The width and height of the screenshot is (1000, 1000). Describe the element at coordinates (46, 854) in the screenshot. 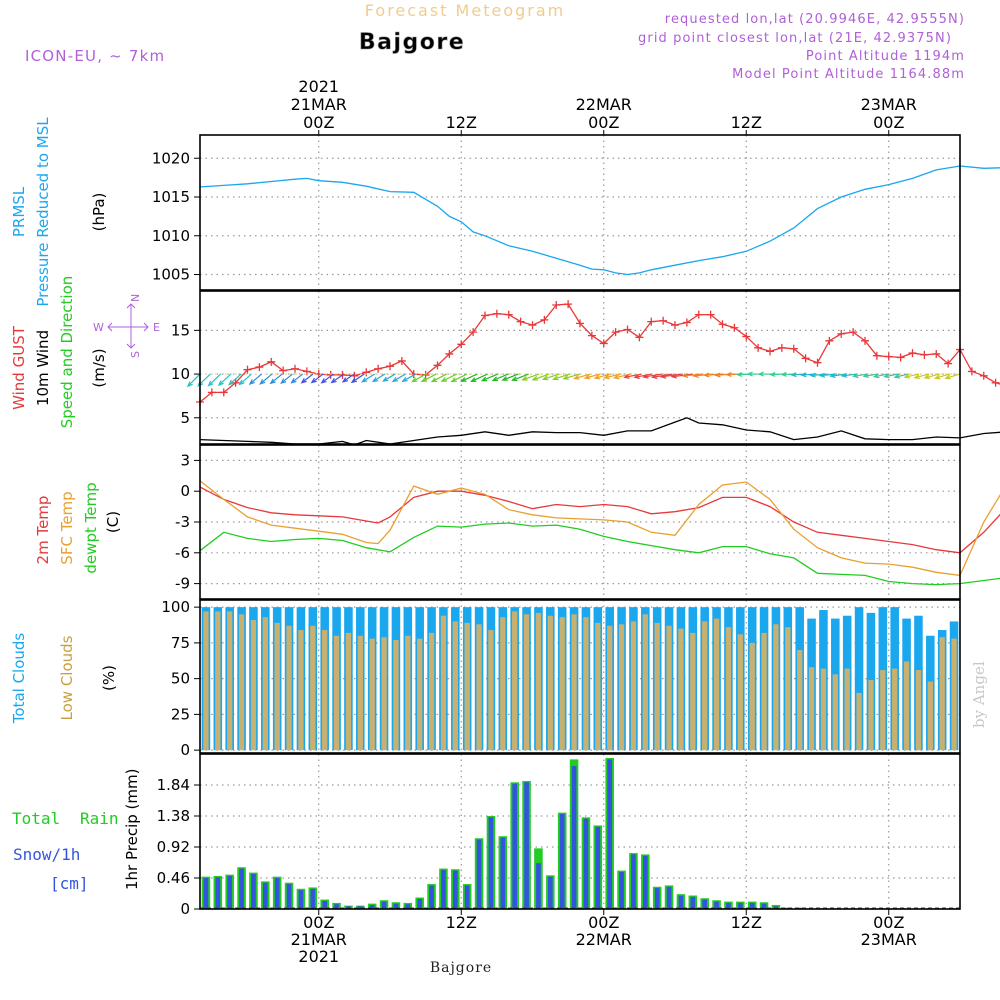

I see `snow-label: Snow/1h` at that location.